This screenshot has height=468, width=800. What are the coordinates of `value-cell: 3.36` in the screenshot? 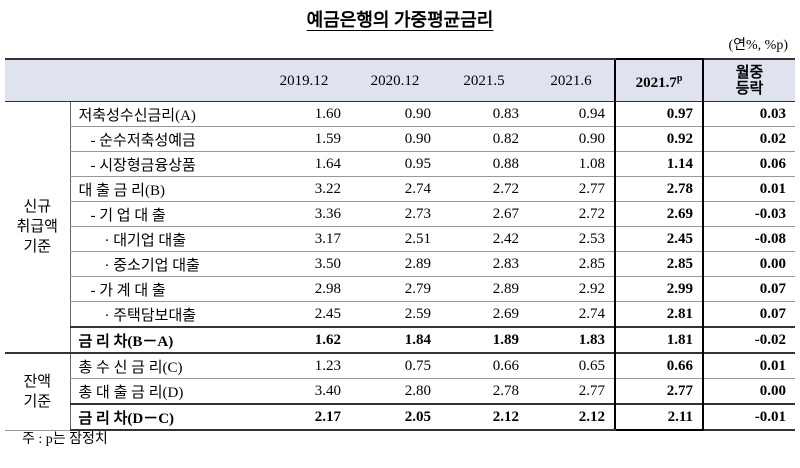 It's located at (304, 214).